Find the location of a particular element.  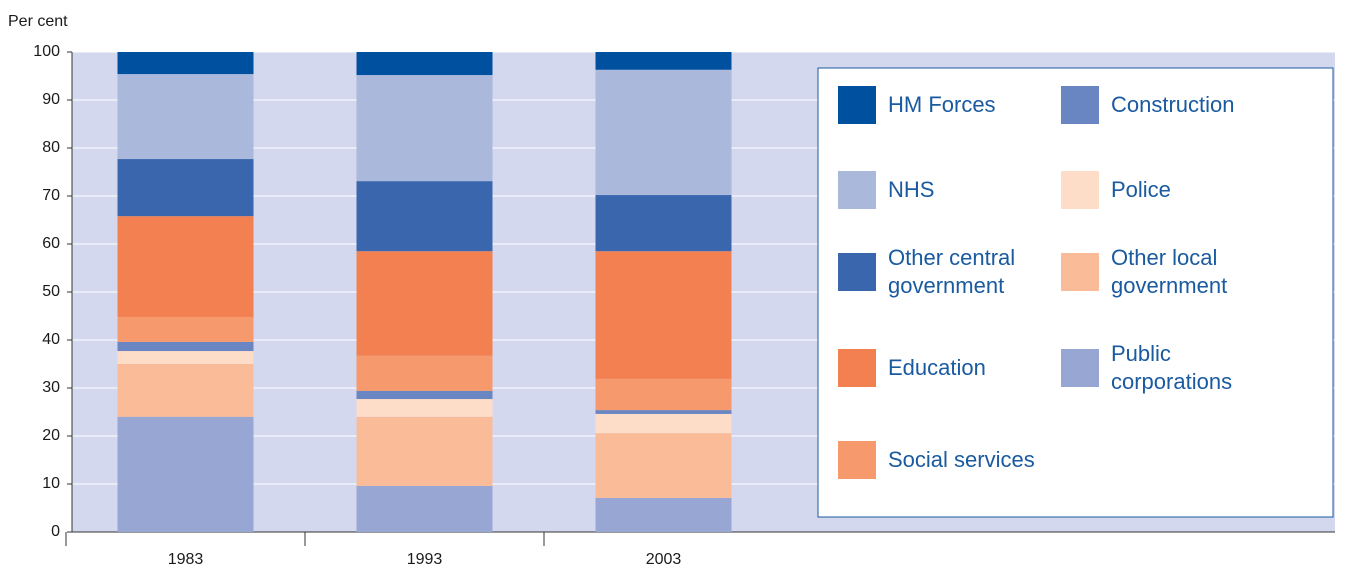

legend-label: Other central government is located at coordinates (952, 271).